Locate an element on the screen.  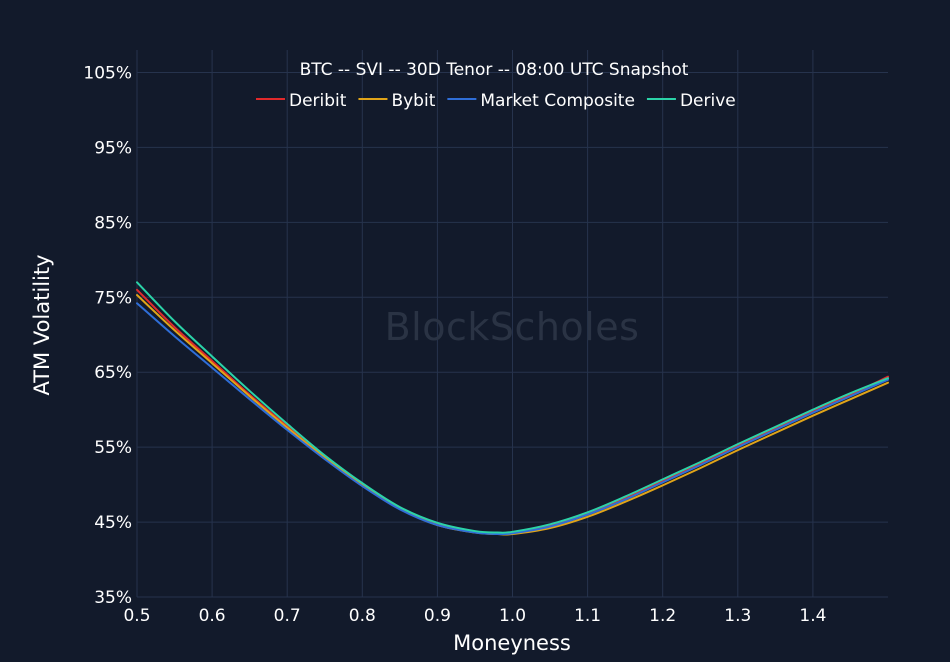
x-axis-ticks: 0.5 0.6 0.7 0.8 0.9 1.0 1.1 1.2 1.3 1.4 is located at coordinates (474, 616).